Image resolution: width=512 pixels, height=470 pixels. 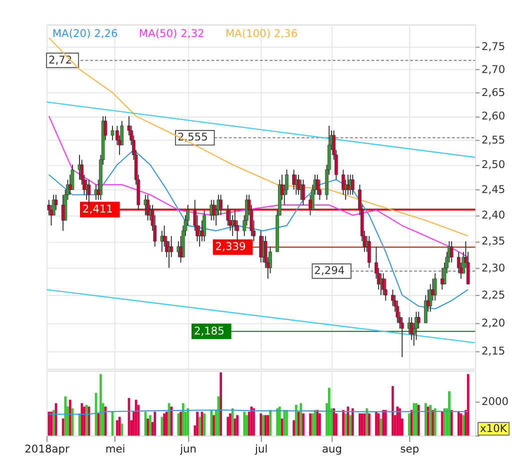 I want to click on y-tick-label: 2,40, so click(x=493, y=215).